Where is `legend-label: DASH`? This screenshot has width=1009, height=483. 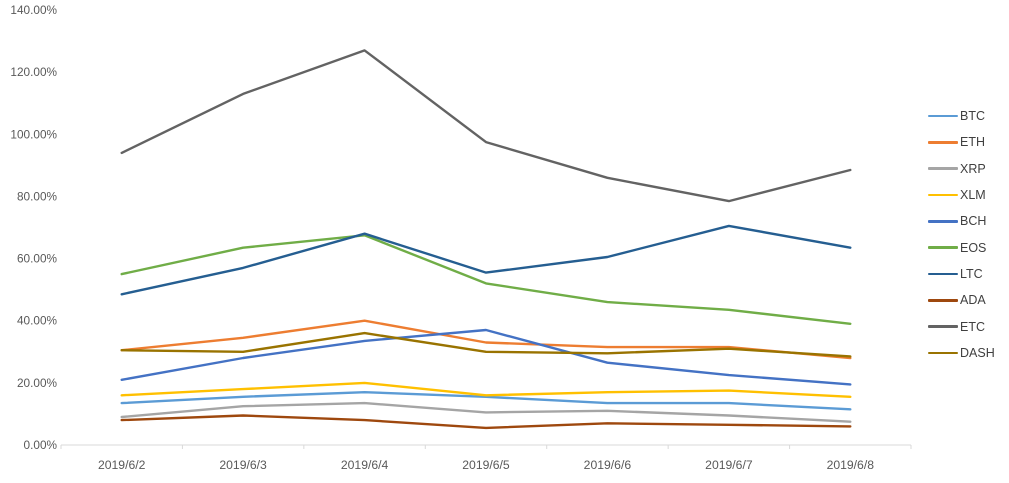
legend-label: DASH is located at coordinates (977, 352).